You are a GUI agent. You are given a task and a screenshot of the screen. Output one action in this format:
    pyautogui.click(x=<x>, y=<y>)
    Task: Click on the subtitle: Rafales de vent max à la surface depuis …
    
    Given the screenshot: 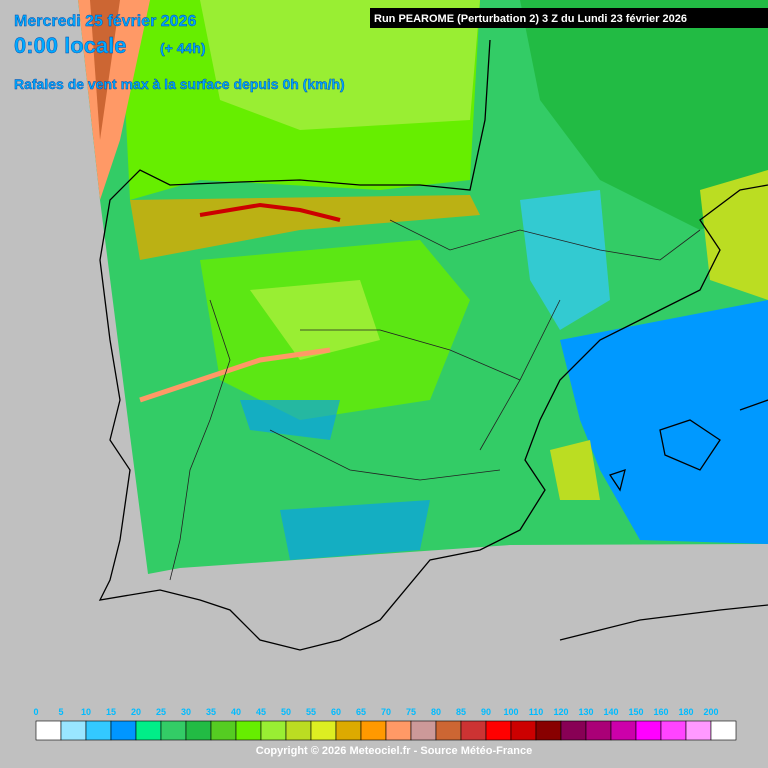 What is the action you would take?
    pyautogui.click(x=179, y=84)
    